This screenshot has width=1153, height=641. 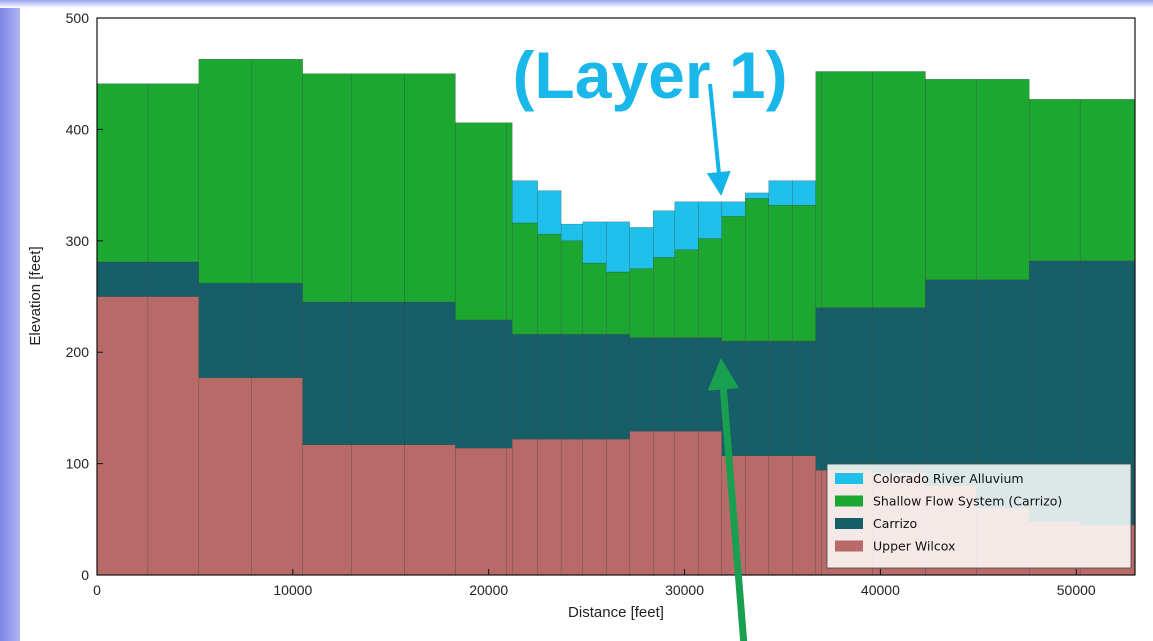 What do you see at coordinates (576, 4) in the screenshot?
I see `slide-top-band` at bounding box center [576, 4].